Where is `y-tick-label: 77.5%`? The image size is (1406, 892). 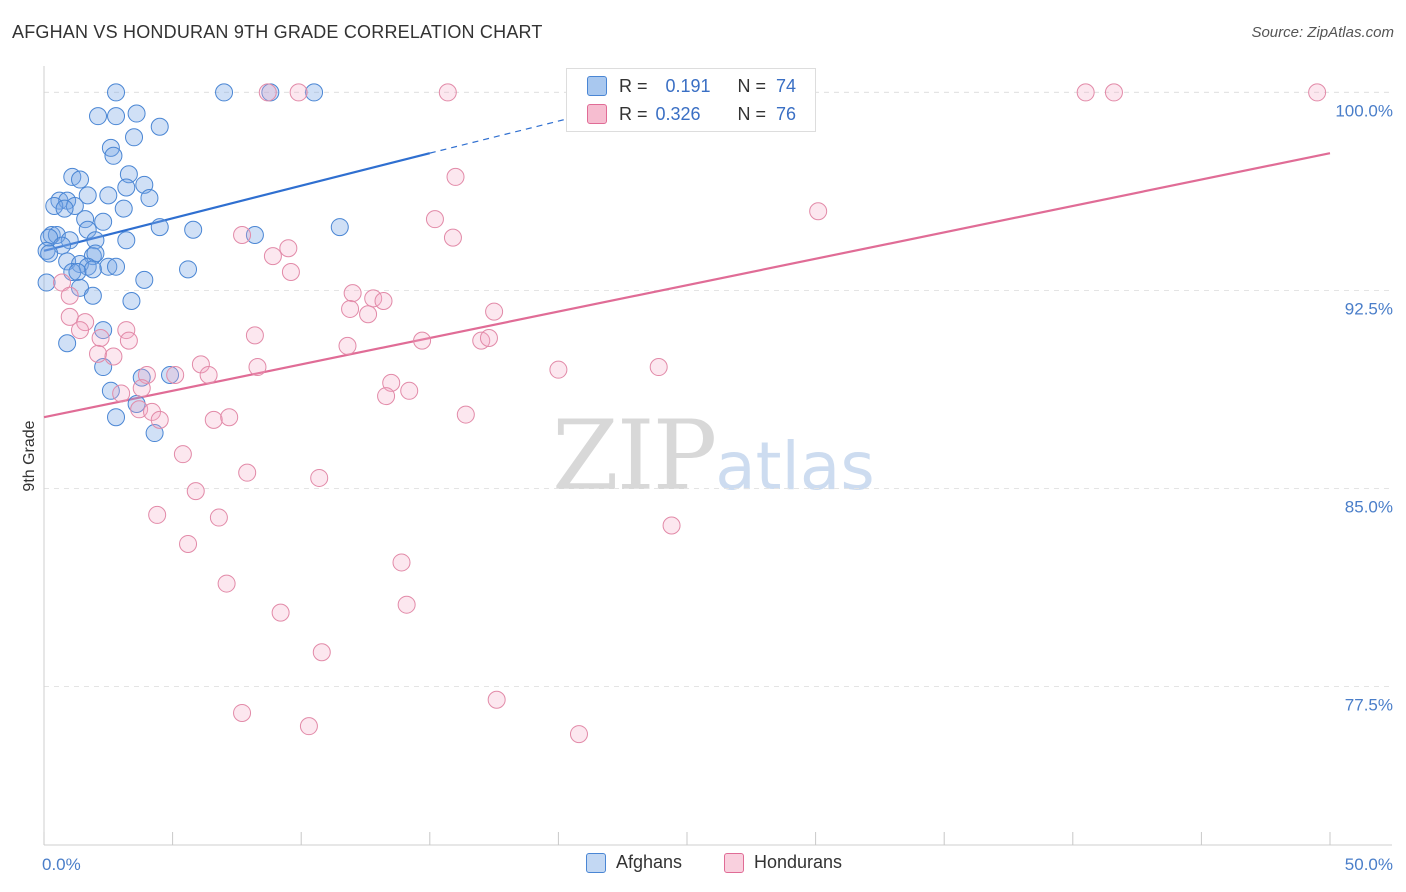 y-tick-label: 77.5% is located at coordinates (1369, 705).